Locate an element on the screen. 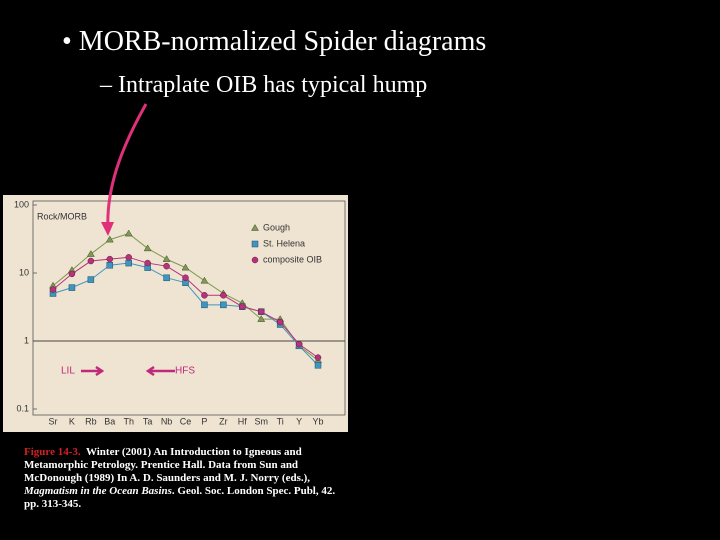  annotation: LIL is located at coordinates (68, 371).